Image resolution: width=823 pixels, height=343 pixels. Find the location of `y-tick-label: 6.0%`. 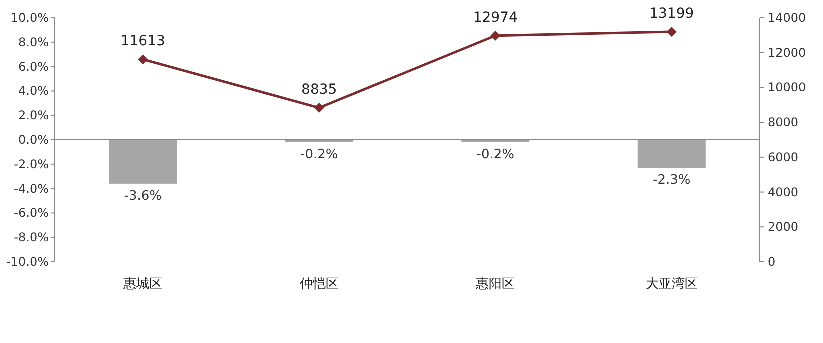

y-tick-label: 6.0% is located at coordinates (33, 67).